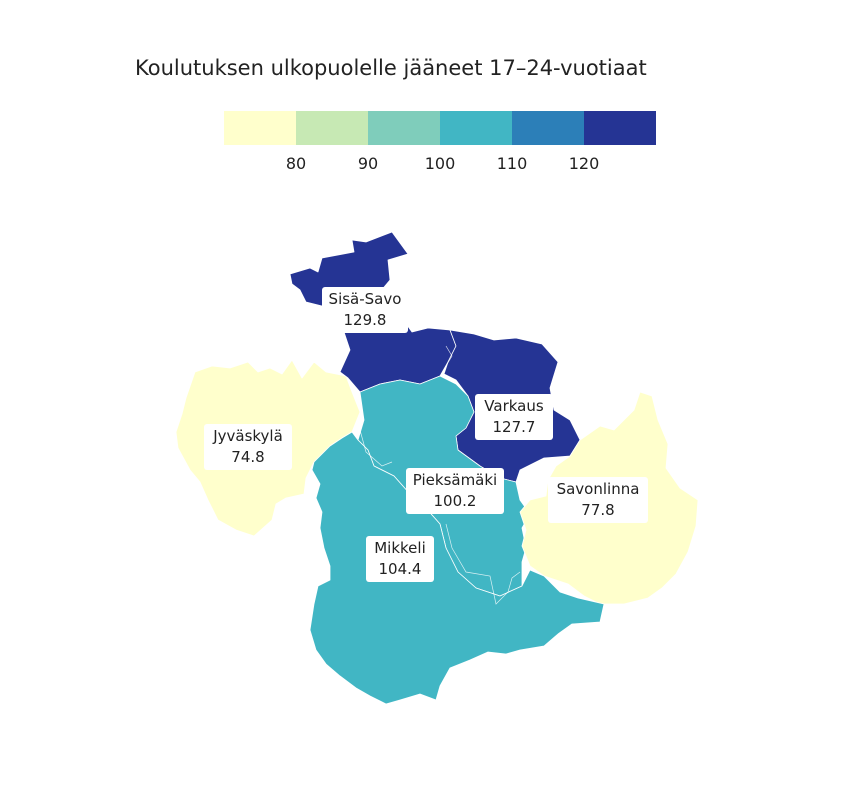 The height and width of the screenshot is (792, 864). I want to click on region-label-jyvaskyla: Jyväskylä 74.8, so click(248, 447).